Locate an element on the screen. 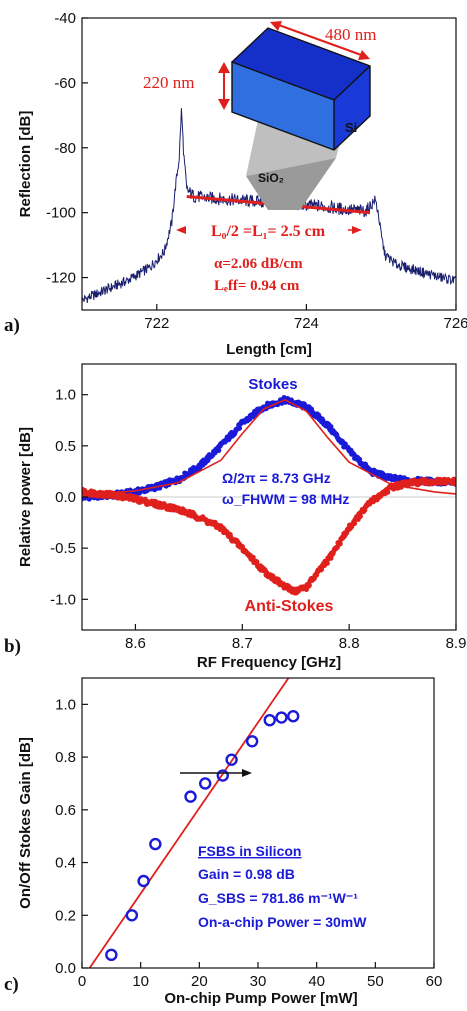 This screenshot has width=467, height=1011. width-label: 480 nm is located at coordinates (350, 34).